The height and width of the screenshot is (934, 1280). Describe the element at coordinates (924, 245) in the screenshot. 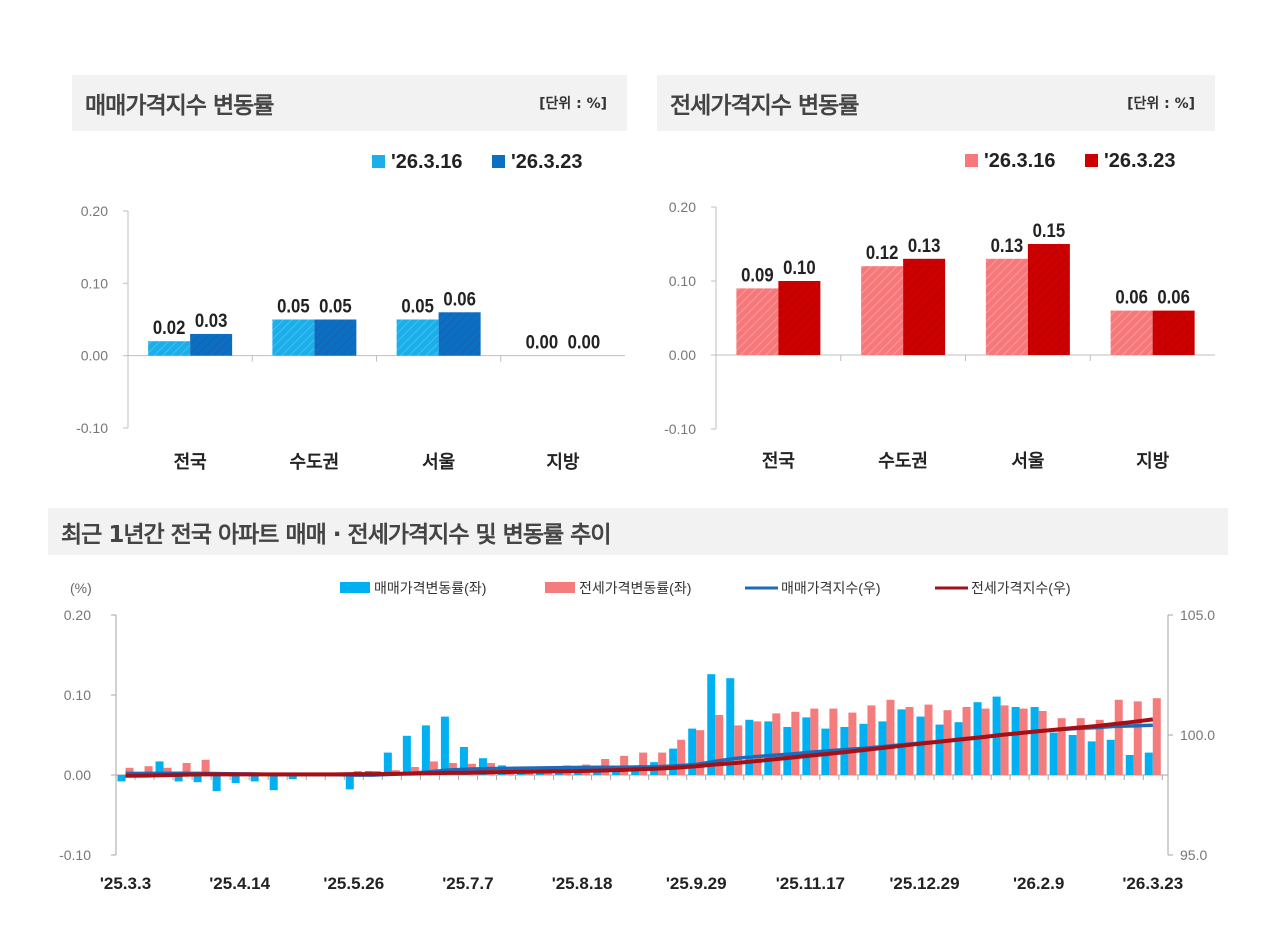

I see `data-label: 0.13` at that location.